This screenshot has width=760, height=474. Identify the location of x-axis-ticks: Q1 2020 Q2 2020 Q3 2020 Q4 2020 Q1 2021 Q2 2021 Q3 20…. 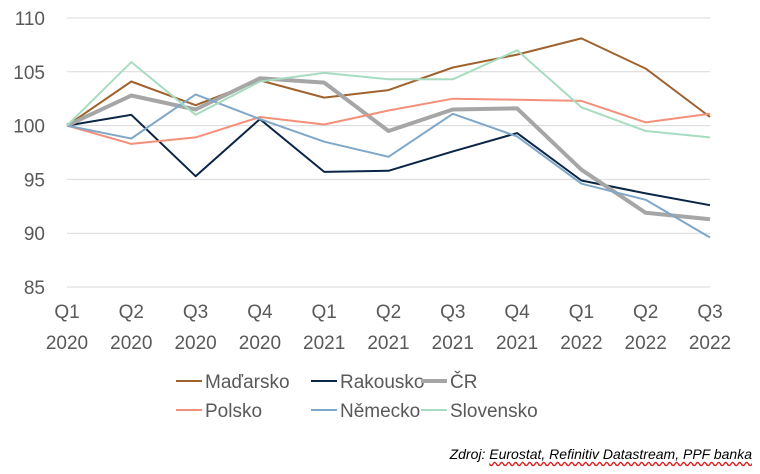
(388, 328).